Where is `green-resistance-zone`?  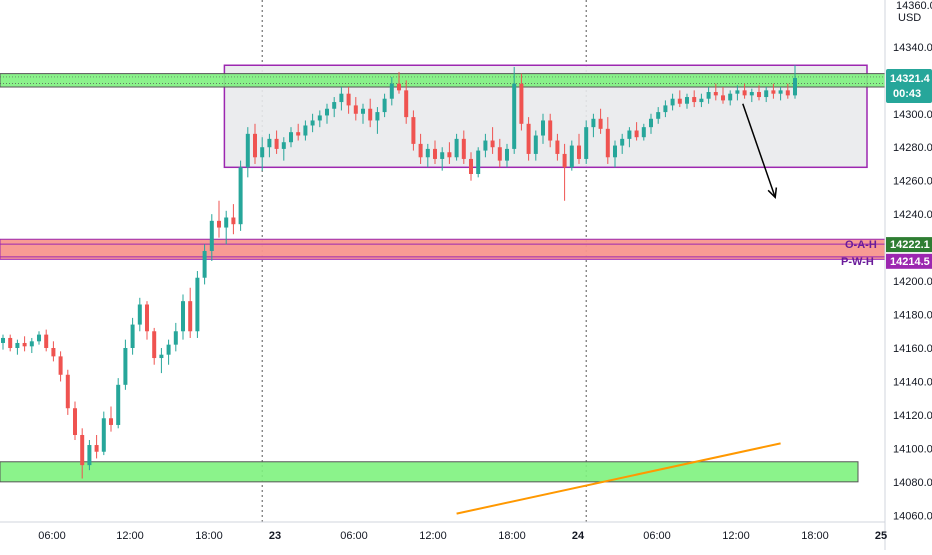 green-resistance-zone is located at coordinates (443, 80).